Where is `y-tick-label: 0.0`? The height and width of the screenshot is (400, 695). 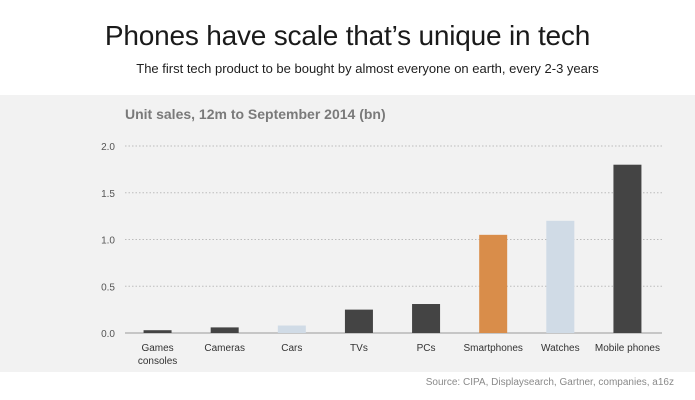
y-tick-label: 0.0 is located at coordinates (108, 334).